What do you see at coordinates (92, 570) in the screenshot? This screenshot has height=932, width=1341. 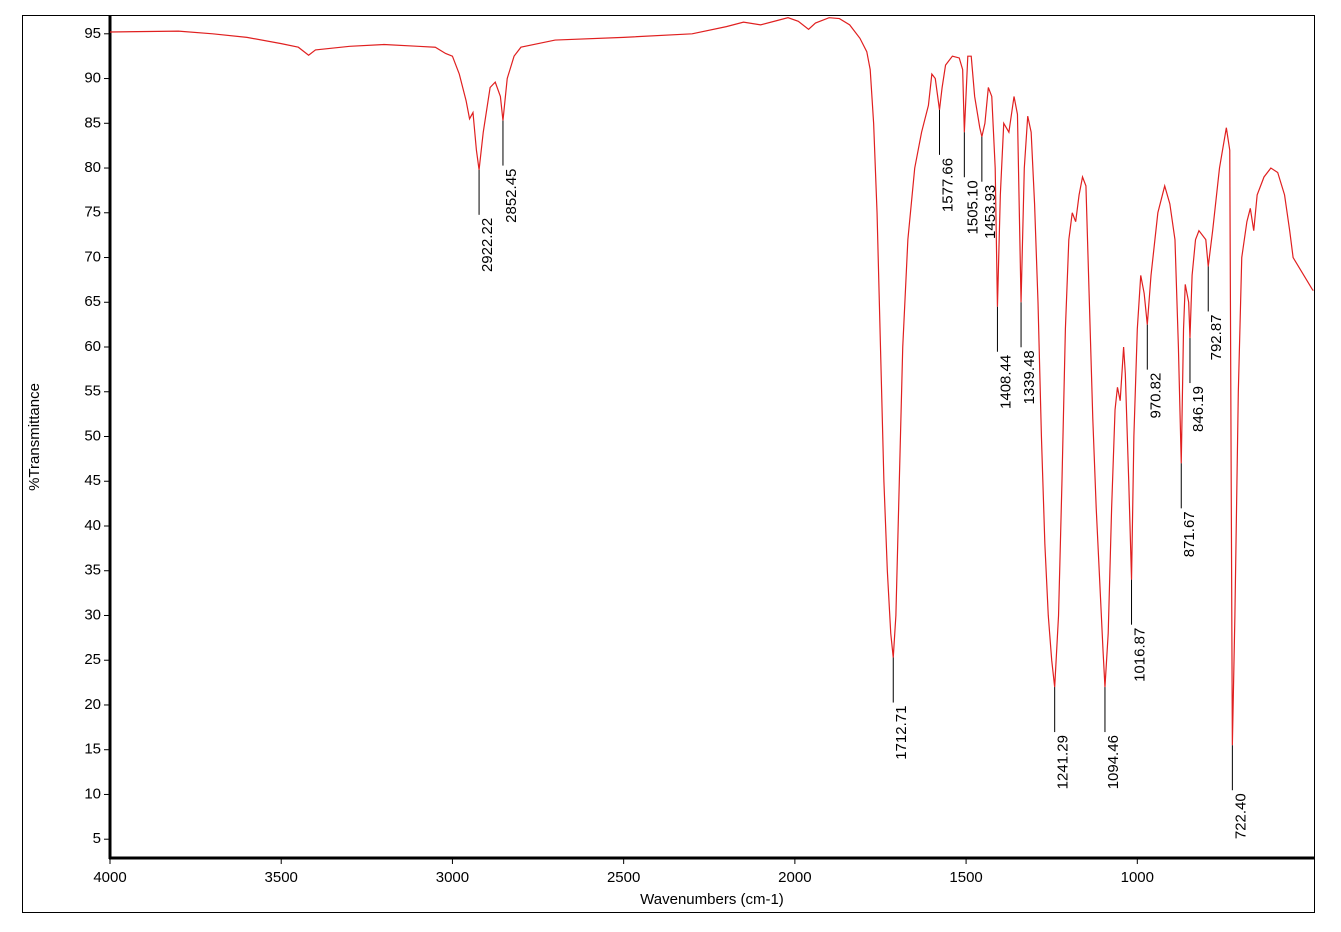 I see `y-tick-label: 35` at bounding box center [92, 570].